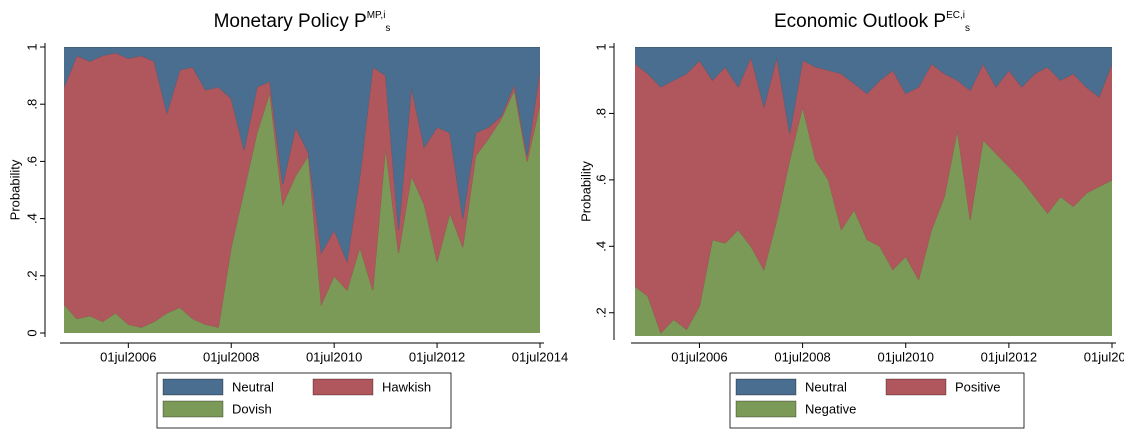 This screenshot has width=1124, height=430. What do you see at coordinates (860, 21) in the screenshot?
I see `title-text: Economic Outlook P` at bounding box center [860, 21].